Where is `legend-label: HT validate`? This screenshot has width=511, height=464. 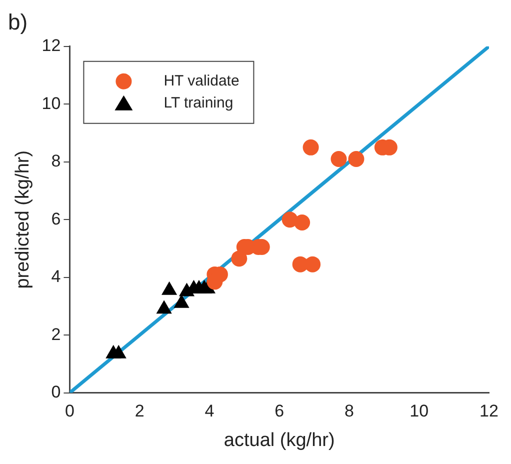
legend-label: HT validate is located at coordinates (202, 81).